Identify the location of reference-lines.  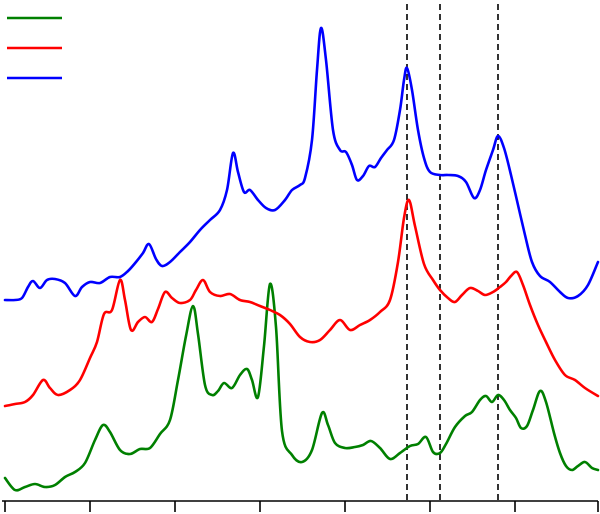
(452, 252).